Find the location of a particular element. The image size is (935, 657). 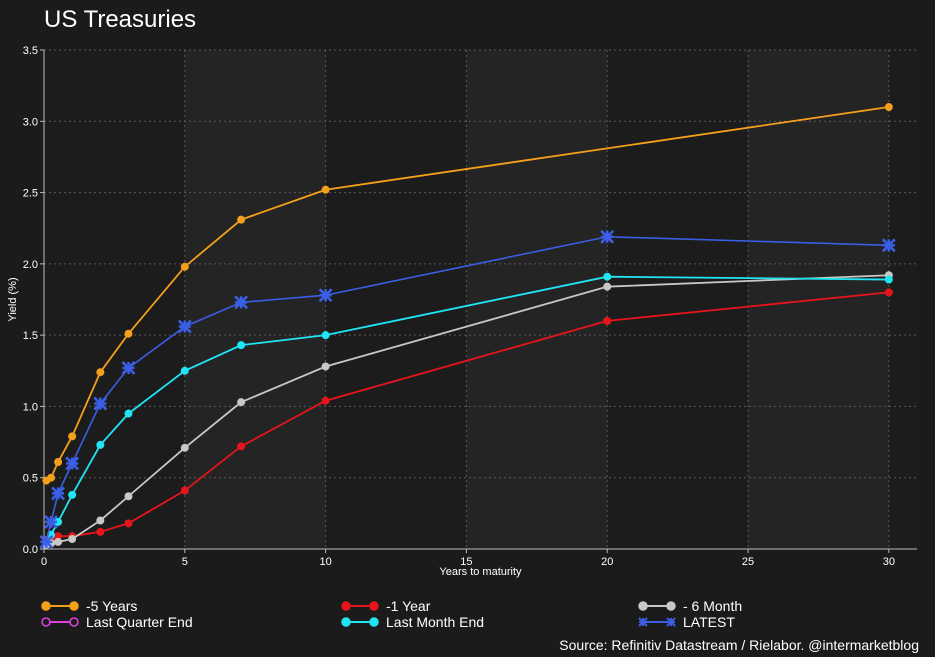

chart-title: US Treasuries is located at coordinates (120, 19).